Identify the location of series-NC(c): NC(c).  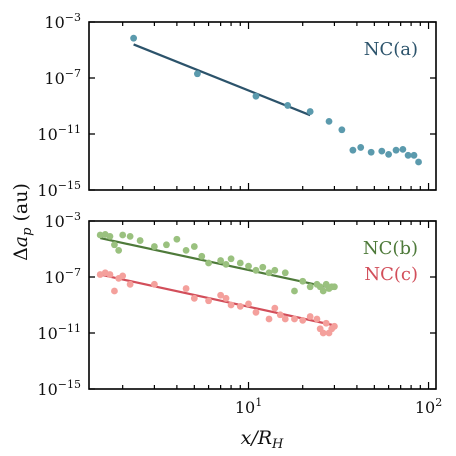
(257, 300).